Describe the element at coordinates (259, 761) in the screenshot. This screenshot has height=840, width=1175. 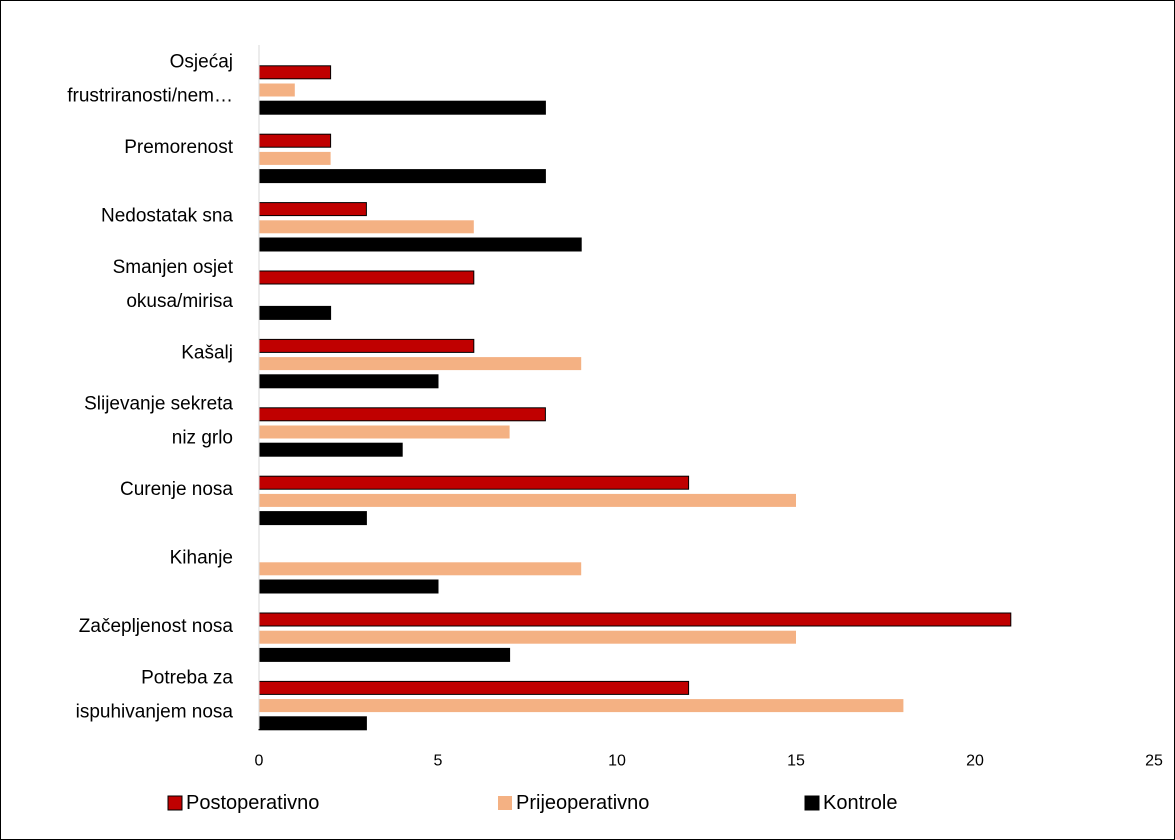
I see `x-tick-label: 0` at that location.